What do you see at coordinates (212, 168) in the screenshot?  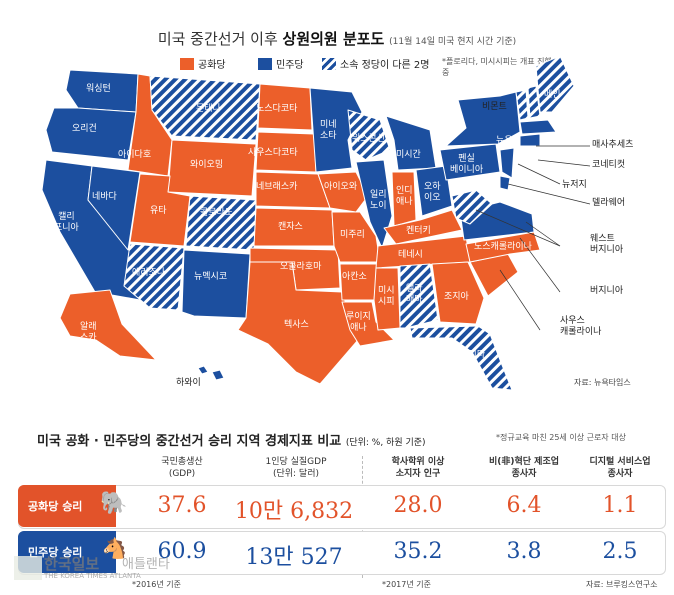 I see `state-wy` at bounding box center [212, 168].